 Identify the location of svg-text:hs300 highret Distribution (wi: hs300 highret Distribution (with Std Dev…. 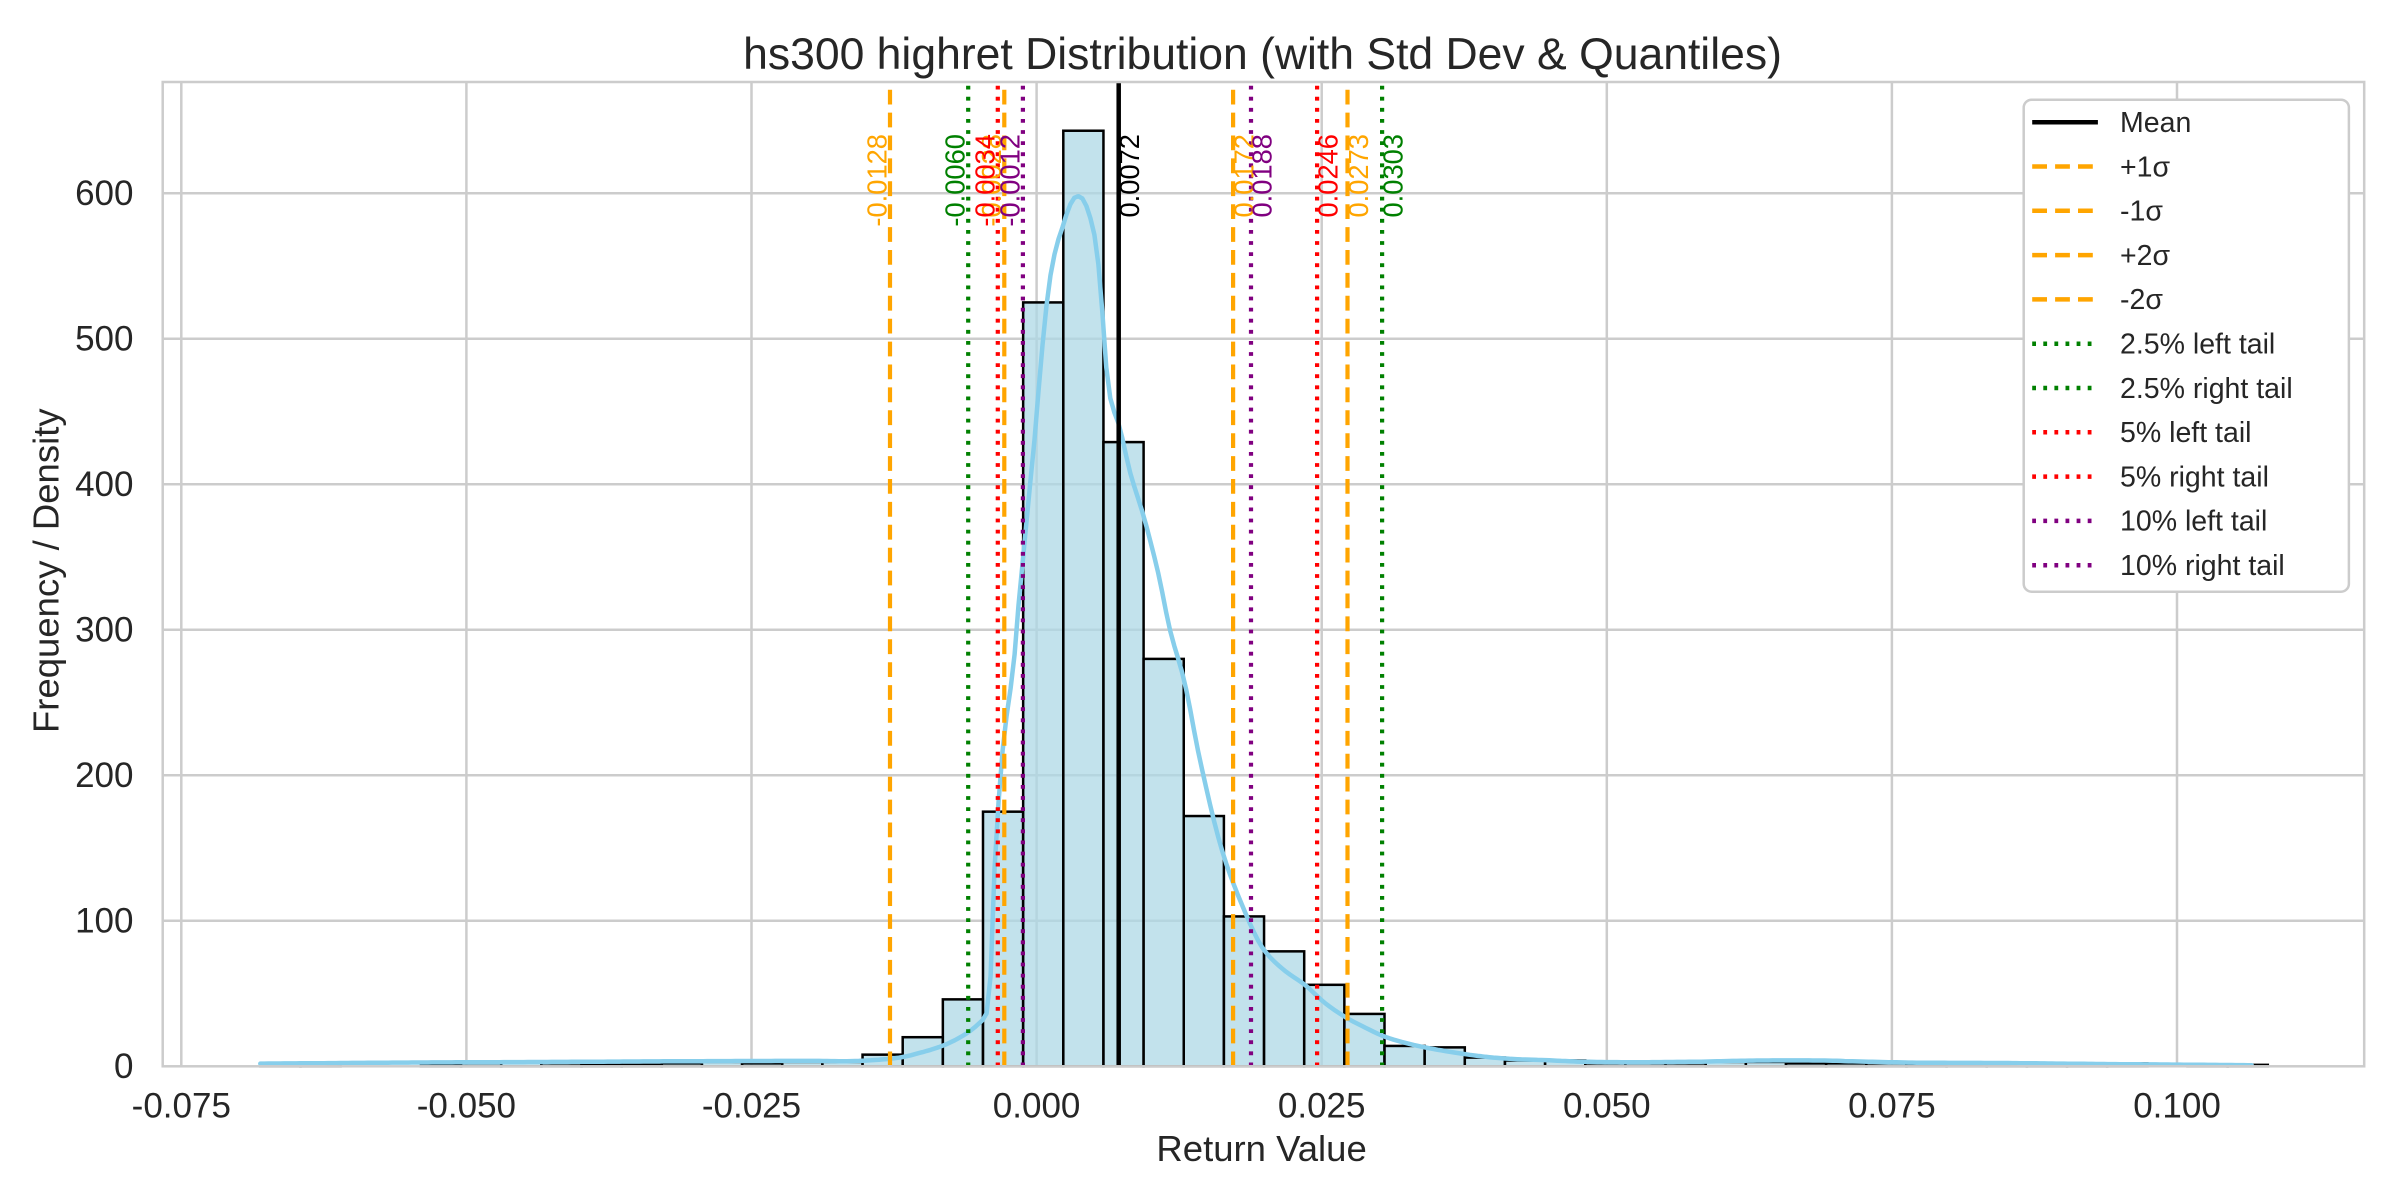
(1262, 54).